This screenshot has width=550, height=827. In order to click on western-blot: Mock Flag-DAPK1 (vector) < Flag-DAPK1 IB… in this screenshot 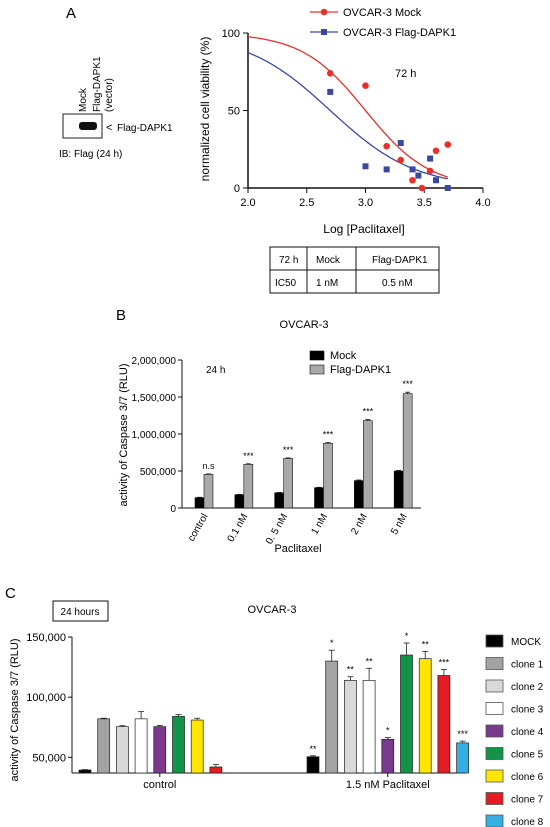, I will do `click(116, 108)`.